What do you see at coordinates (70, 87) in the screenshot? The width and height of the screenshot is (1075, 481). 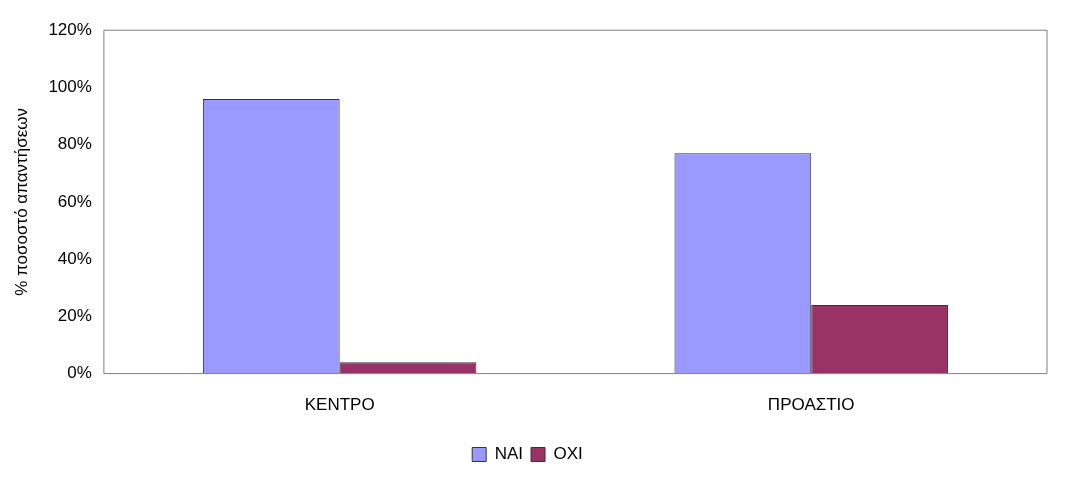 I see `y-tick-label: 100%` at bounding box center [70, 87].